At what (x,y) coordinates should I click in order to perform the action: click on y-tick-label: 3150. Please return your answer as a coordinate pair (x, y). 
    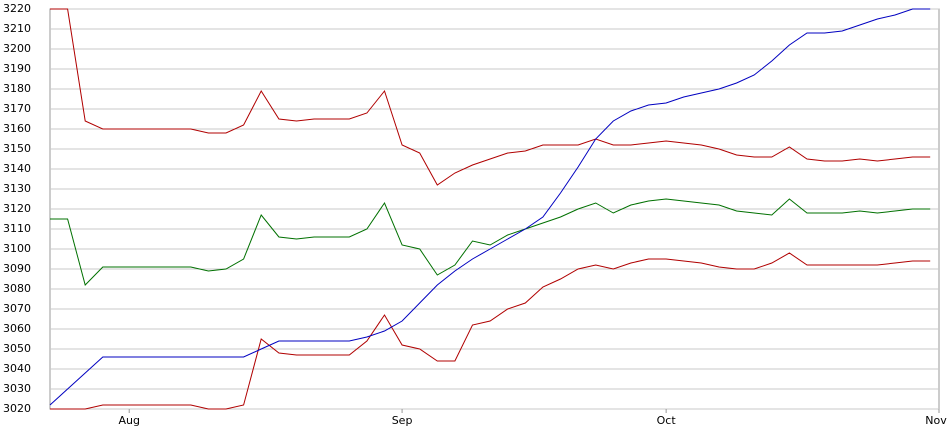
    Looking at the image, I should click on (17, 148).